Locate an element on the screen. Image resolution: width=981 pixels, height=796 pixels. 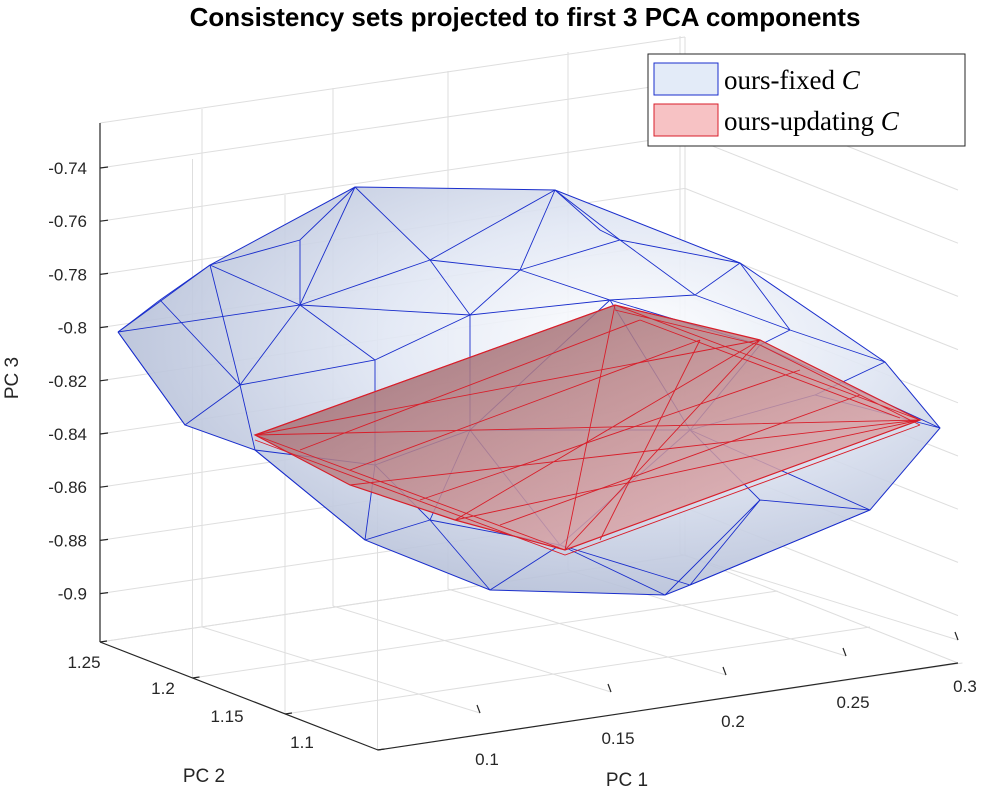
y-tick-label: 1.15 is located at coordinates (226, 716).